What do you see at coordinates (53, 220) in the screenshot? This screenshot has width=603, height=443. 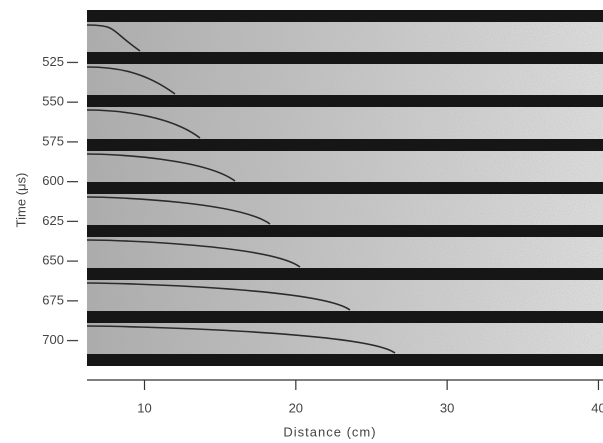 I see `y-tick-label: 625` at bounding box center [53, 220].